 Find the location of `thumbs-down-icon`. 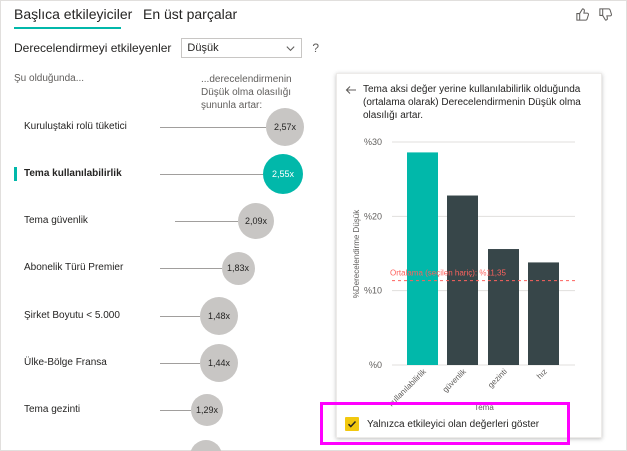

thumbs-down-icon is located at coordinates (605, 14).